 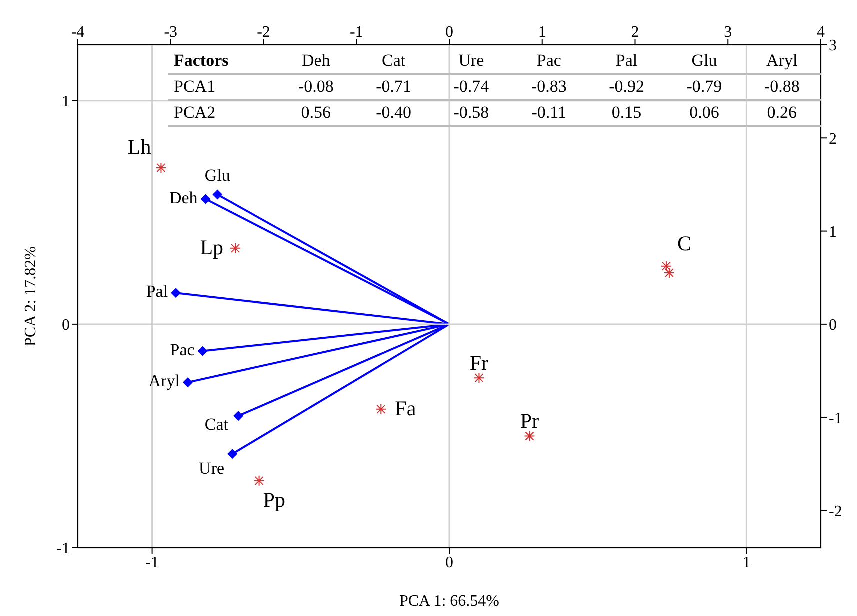 What do you see at coordinates (357, 32) in the screenshot?
I see `x2-tick-label: -1` at bounding box center [357, 32].